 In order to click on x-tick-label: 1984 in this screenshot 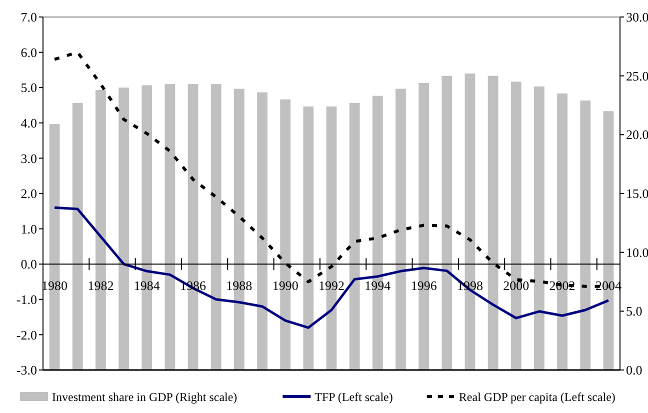, I will do `click(147, 286)`.